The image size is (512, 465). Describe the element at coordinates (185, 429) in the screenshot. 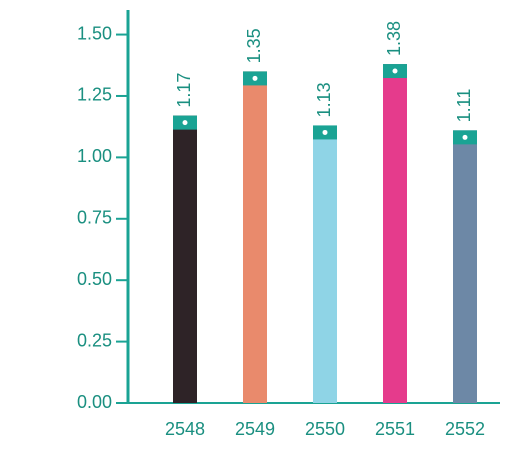

I see `x-tick-label: 2548` at that location.